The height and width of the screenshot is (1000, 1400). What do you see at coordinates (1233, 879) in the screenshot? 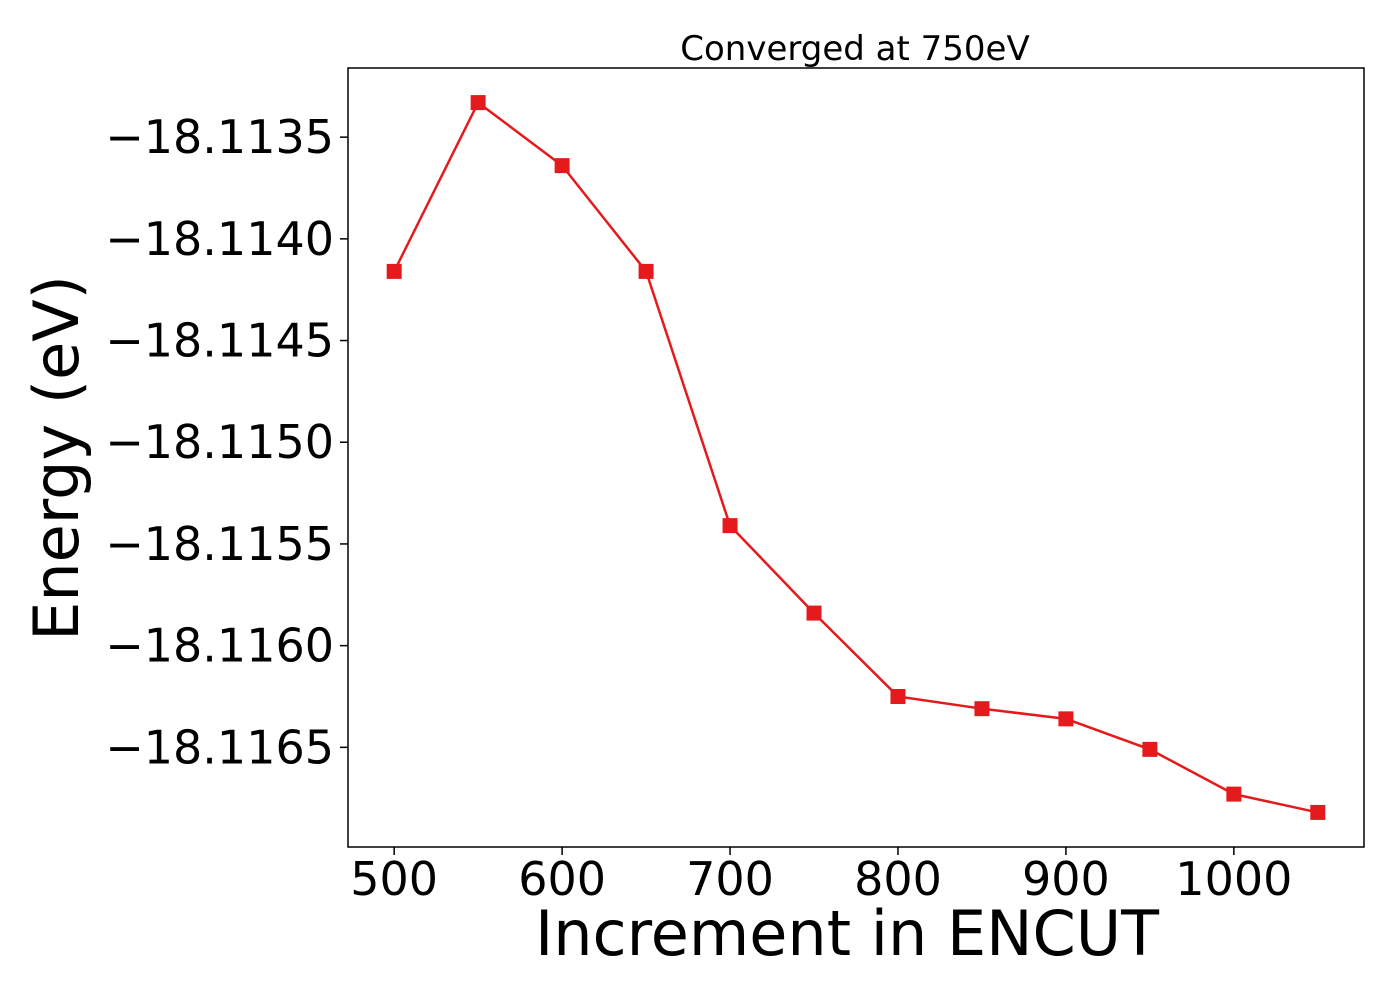
I see `x-tick-label: 1000` at bounding box center [1233, 879].